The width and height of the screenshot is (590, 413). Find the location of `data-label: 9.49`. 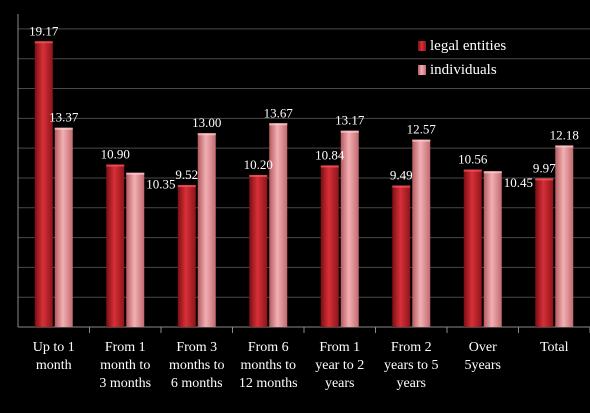

data-label: 9.49 is located at coordinates (401, 175).